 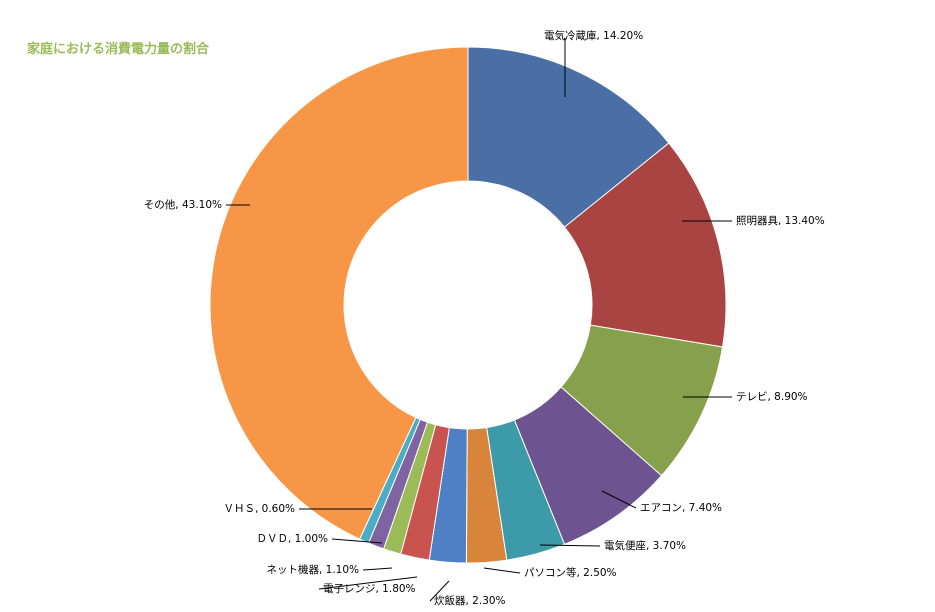 I want to click on data-label-8: ネット機器, 1.10%, so click(x=312, y=569).